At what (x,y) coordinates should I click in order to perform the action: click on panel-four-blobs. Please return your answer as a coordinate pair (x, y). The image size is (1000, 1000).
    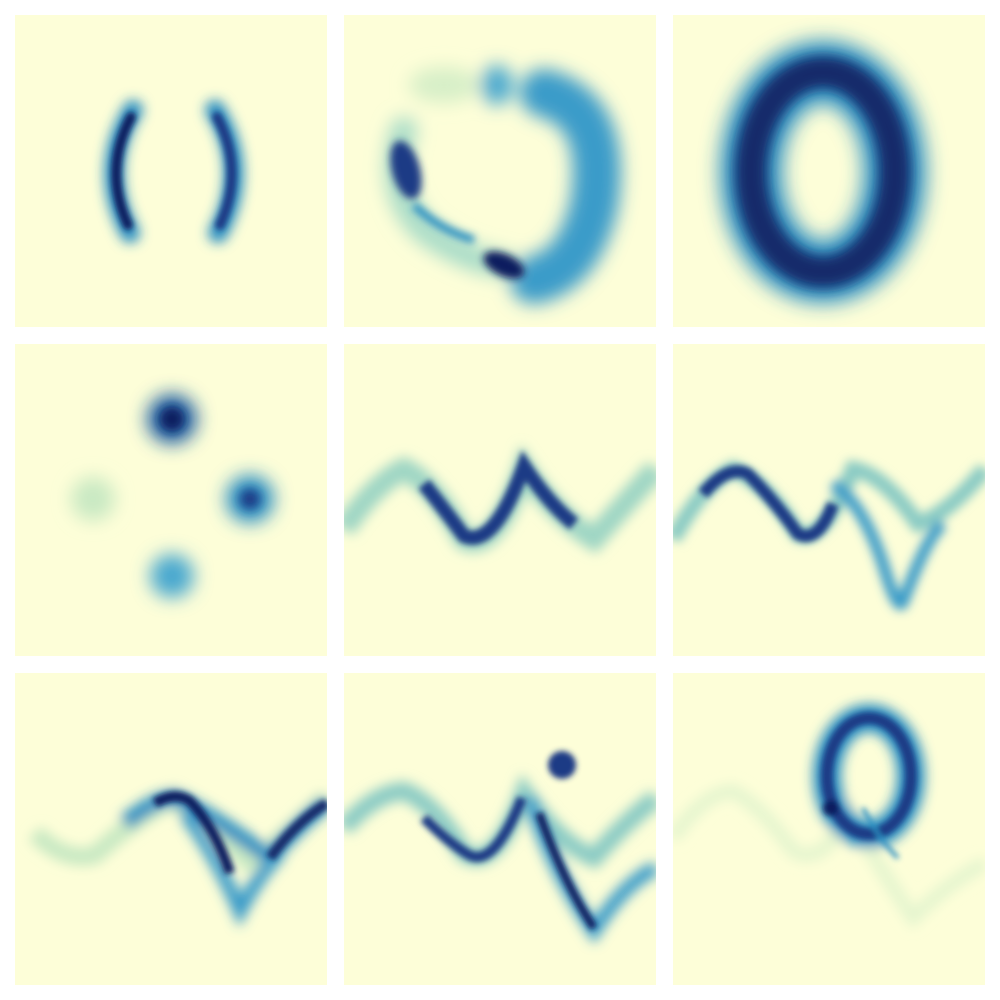
    Looking at the image, I should click on (171, 500).